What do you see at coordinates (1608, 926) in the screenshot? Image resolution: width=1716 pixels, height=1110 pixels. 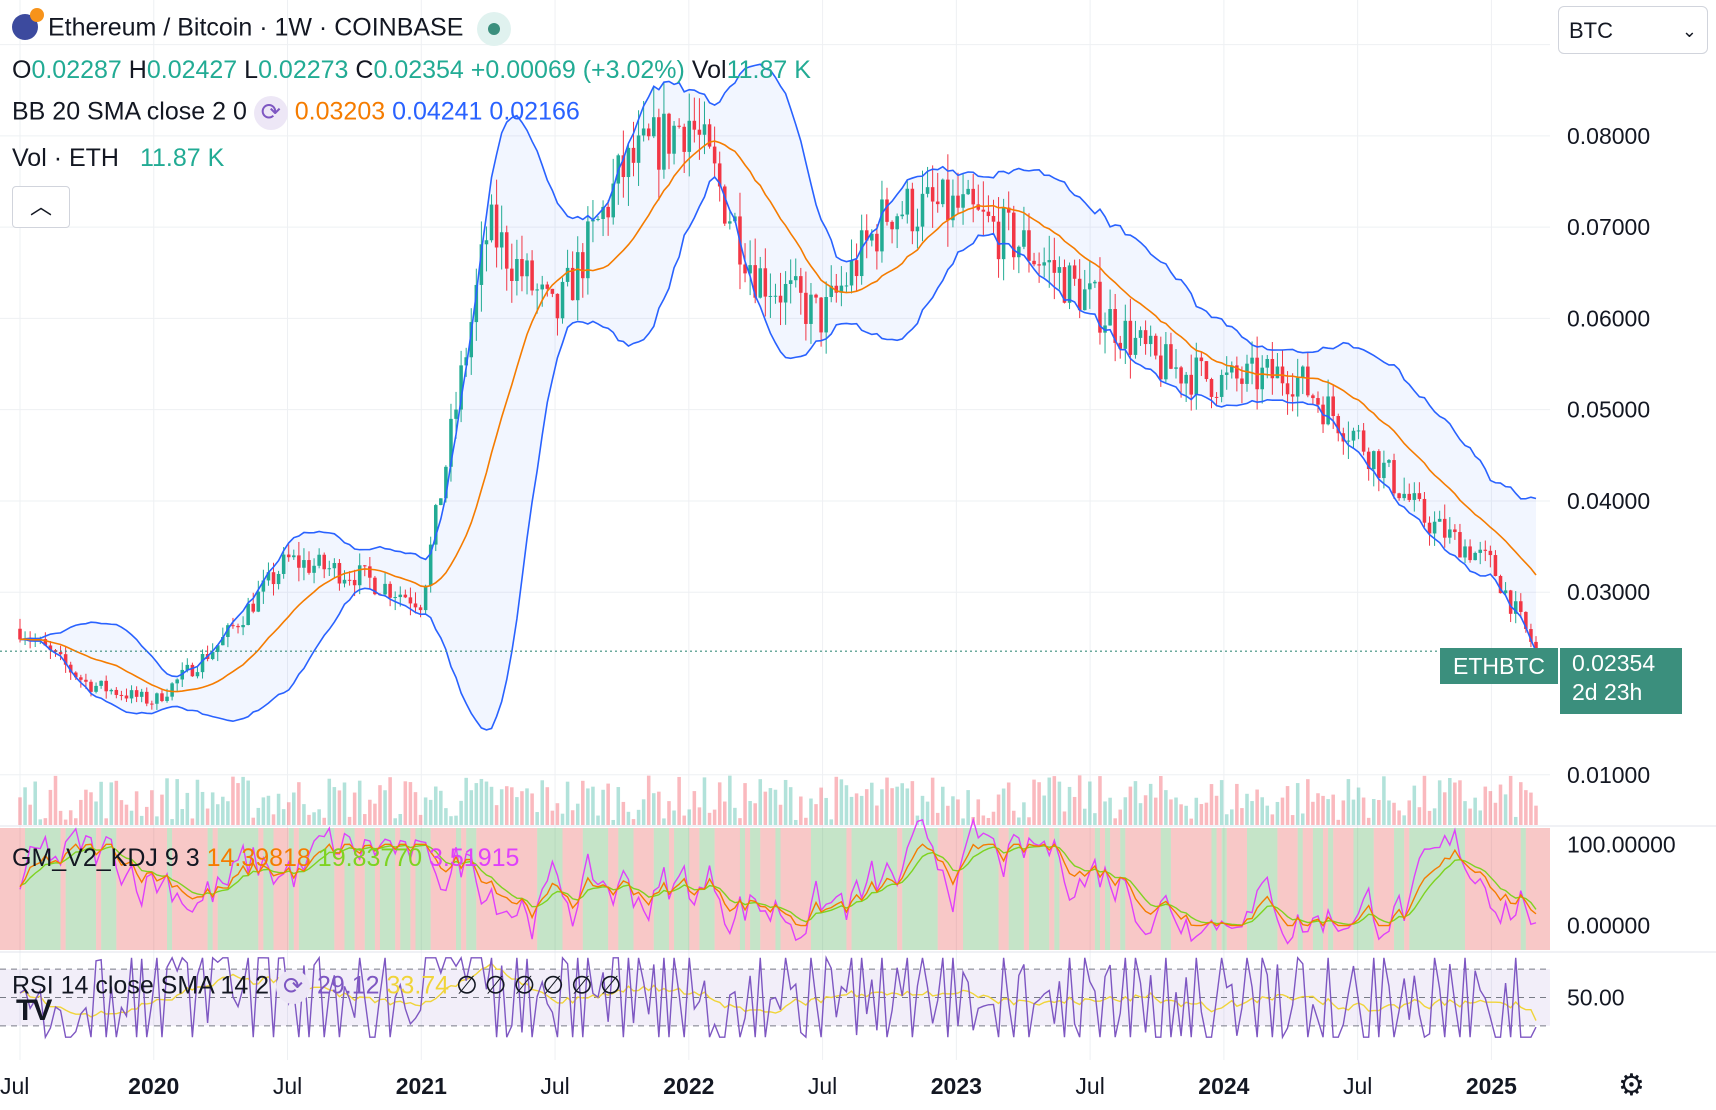 I see `kdj-axis-label-1: 0.00000` at bounding box center [1608, 926].